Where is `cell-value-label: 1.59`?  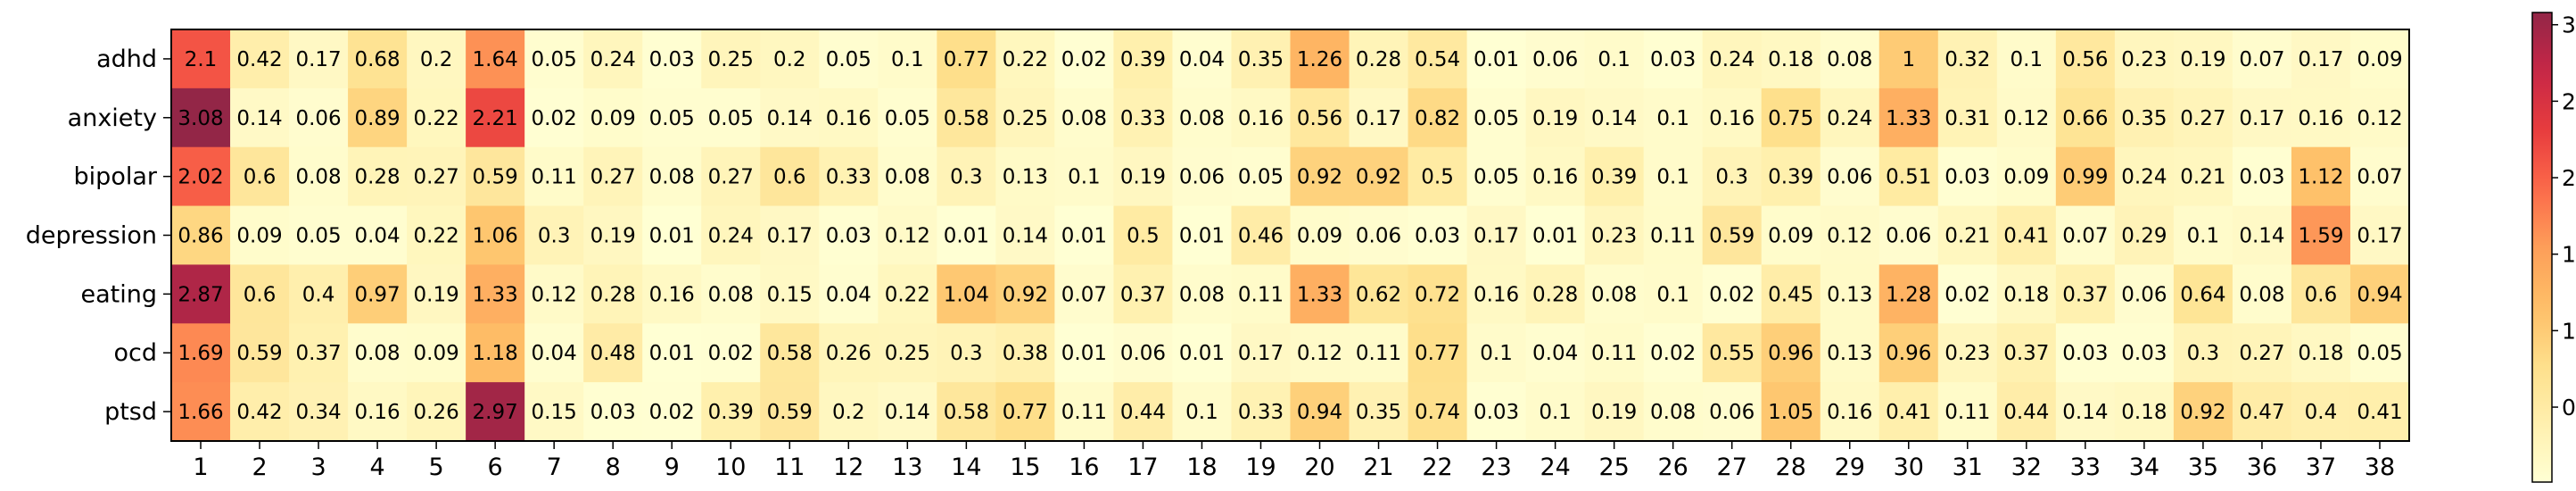 cell-value-label: 1.59 is located at coordinates (2320, 237).